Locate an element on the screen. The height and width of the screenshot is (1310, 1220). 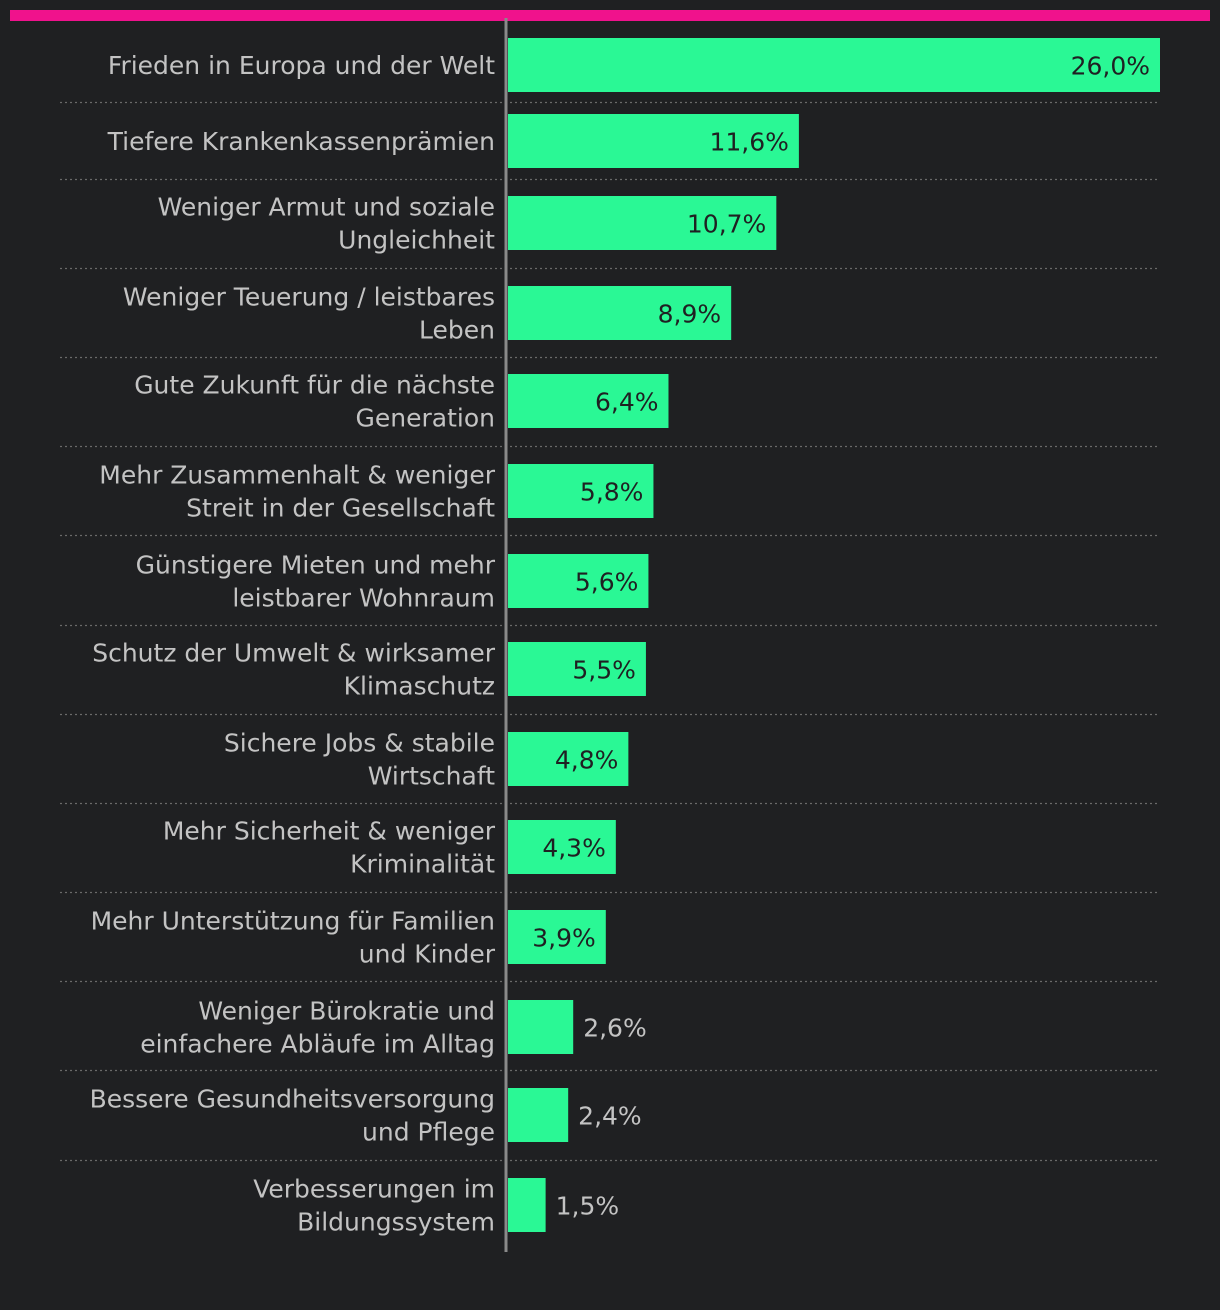
category-label-line: leistbarer Wohnraum is located at coordinates (363, 597).